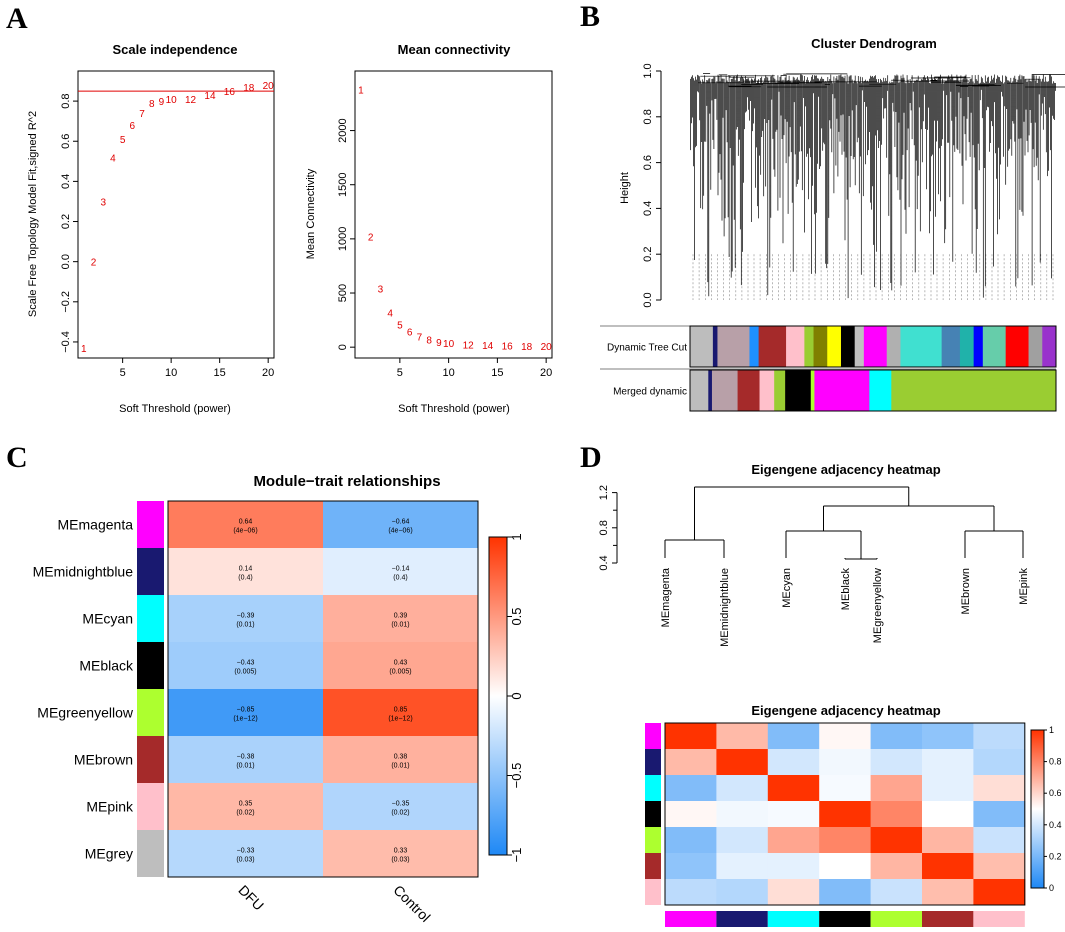 This screenshot has width=1065, height=932. I want to click on y-tick-label: 0.6, so click(66, 141).